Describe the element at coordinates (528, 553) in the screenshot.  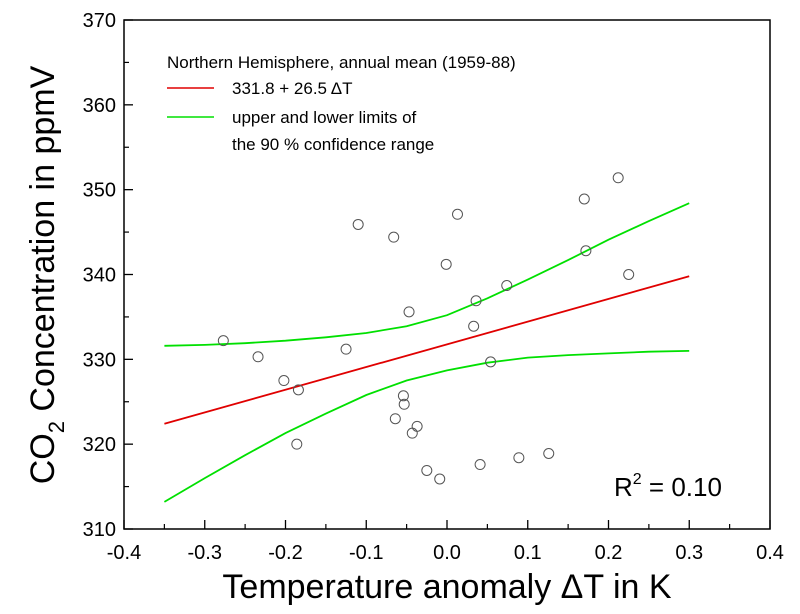
I see `x-tick-label: 0.1` at that location.